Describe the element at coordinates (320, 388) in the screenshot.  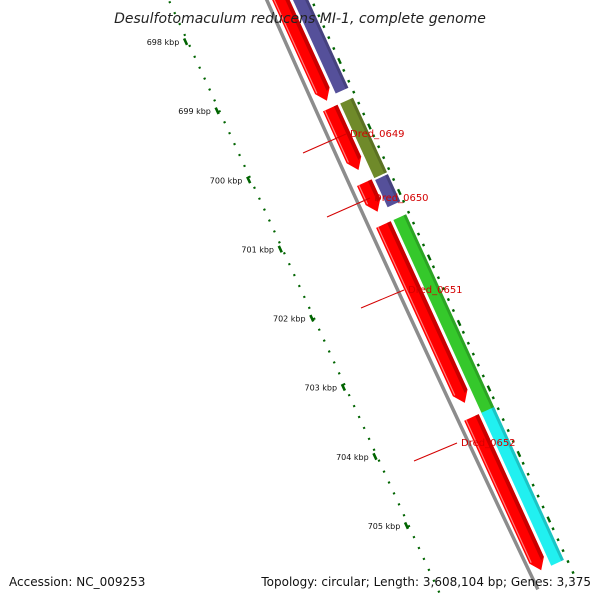
I see `kbp-tick-label: 703 kbp` at that location.